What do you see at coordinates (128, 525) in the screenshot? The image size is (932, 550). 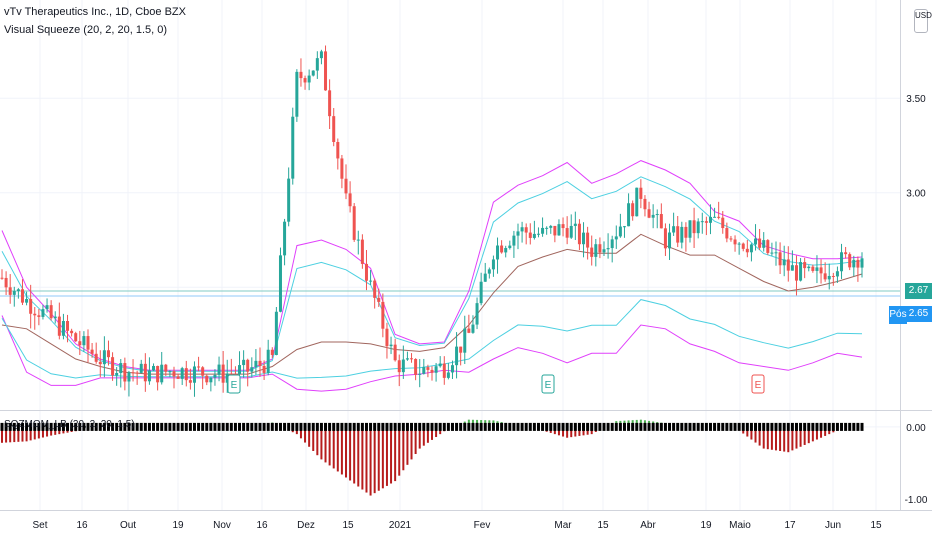 I see `time-tick-label: Out` at bounding box center [128, 525].